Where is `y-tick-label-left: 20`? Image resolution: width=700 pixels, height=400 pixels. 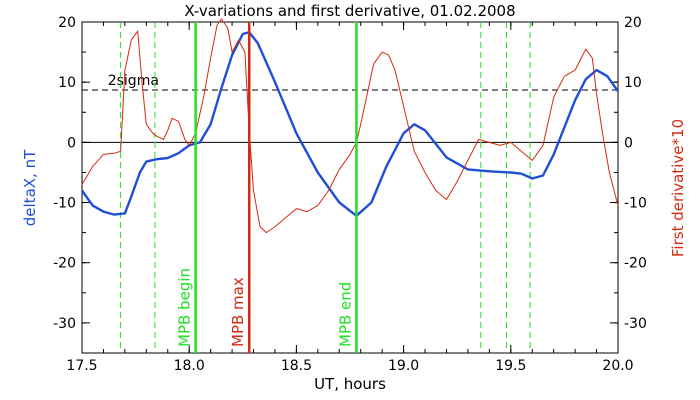 y-tick-label-left: 20 is located at coordinates (67, 23).